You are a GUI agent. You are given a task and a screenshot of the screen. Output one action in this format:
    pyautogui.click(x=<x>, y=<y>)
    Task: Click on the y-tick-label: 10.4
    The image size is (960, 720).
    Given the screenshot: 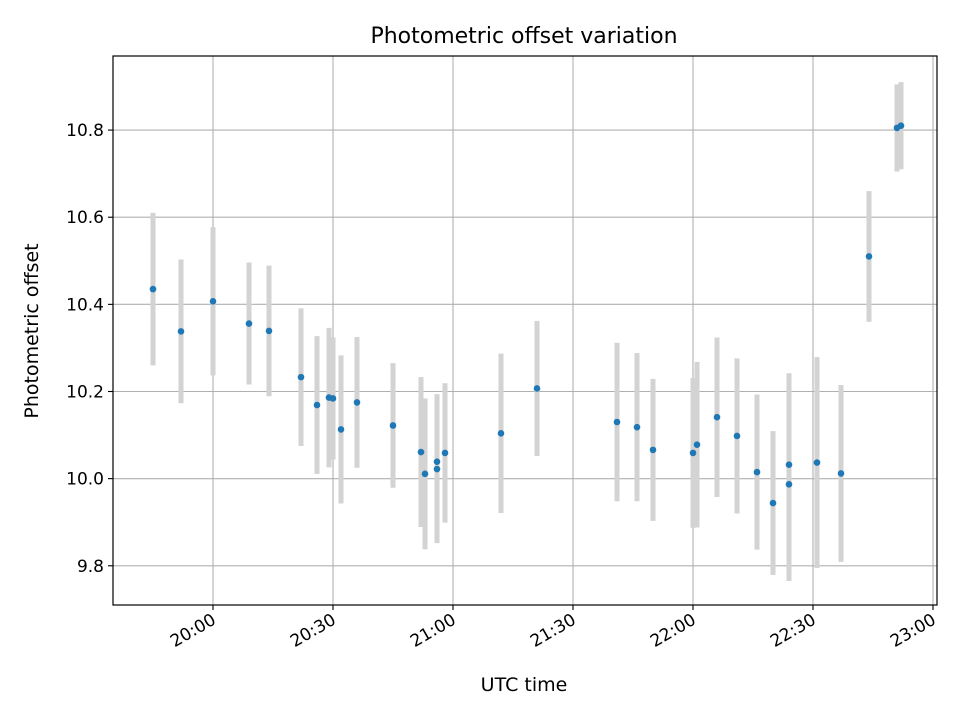 What is the action you would take?
    pyautogui.click(x=85, y=305)
    